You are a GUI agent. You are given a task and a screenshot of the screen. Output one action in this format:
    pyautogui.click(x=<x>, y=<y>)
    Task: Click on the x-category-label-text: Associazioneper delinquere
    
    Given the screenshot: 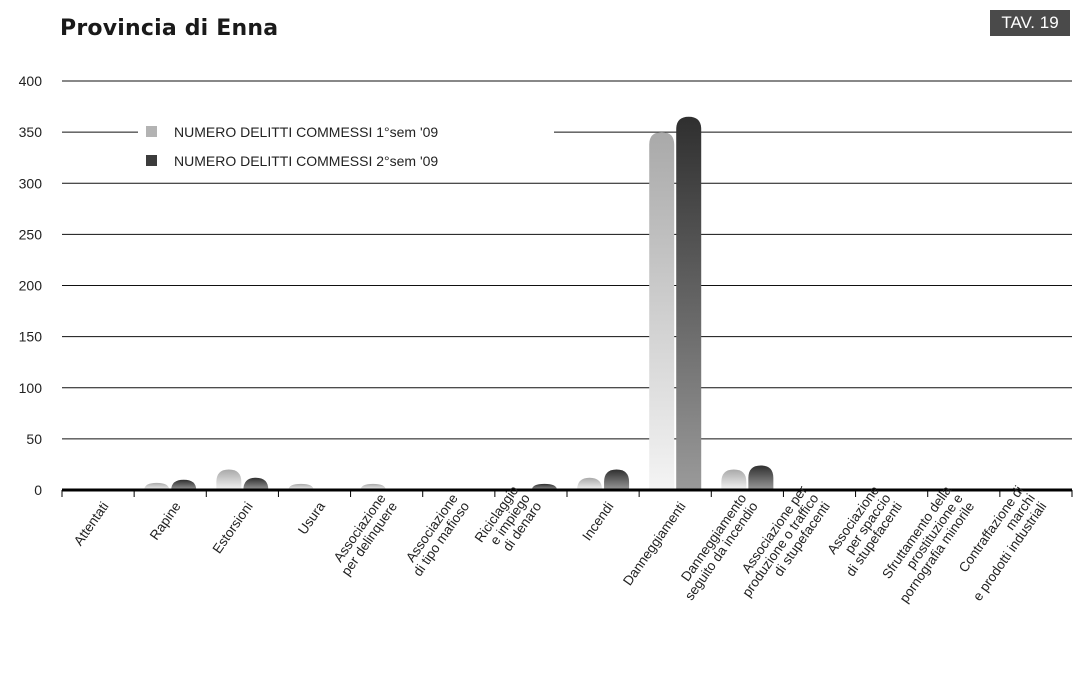 What is the action you would take?
    pyautogui.click(x=363, y=534)
    